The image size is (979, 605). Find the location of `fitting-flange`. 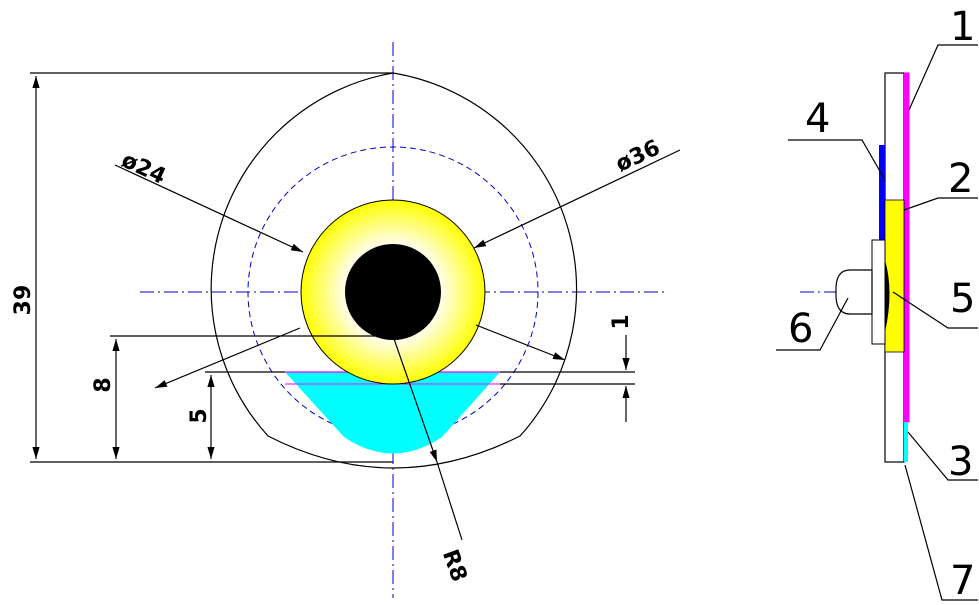

fitting-flange is located at coordinates (878, 292).